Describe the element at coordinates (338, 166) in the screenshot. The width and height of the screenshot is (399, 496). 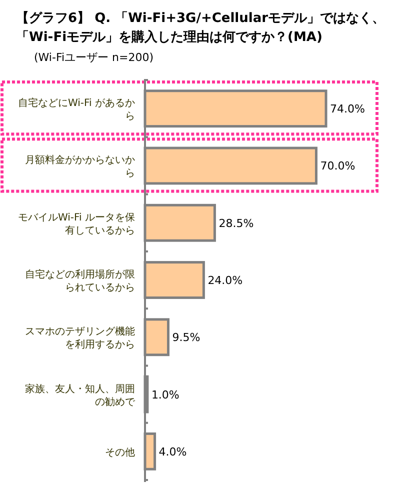
I see `data-label: 70.0%` at that location.